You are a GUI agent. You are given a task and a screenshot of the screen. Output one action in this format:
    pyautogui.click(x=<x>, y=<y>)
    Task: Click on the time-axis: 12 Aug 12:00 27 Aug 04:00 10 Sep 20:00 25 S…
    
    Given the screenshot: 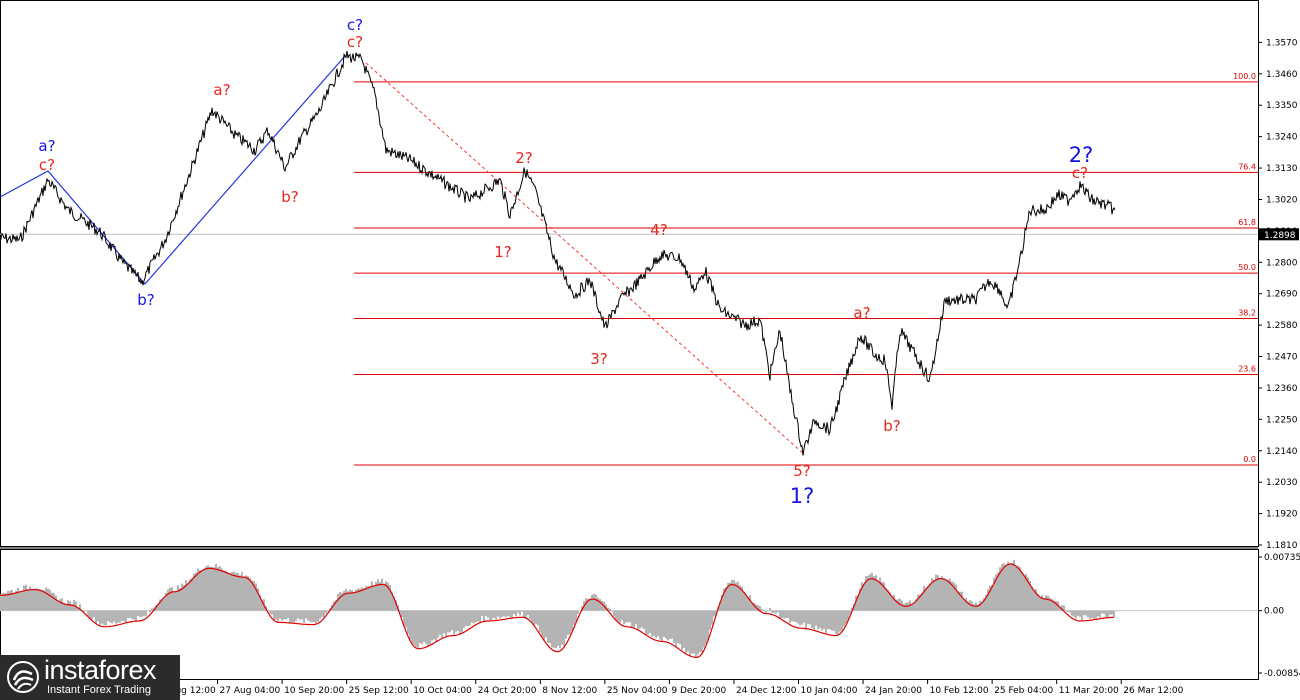 What is the action you would take?
    pyautogui.click(x=668, y=688)
    